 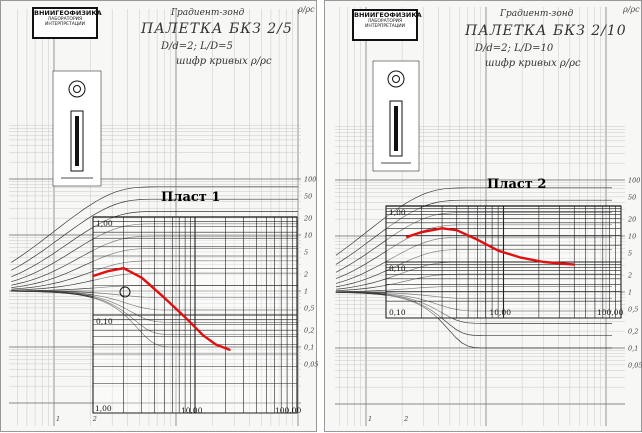 I want to click on chart-title: ПАЛЕТКА БКЗ 2/5, so click(x=217, y=29).